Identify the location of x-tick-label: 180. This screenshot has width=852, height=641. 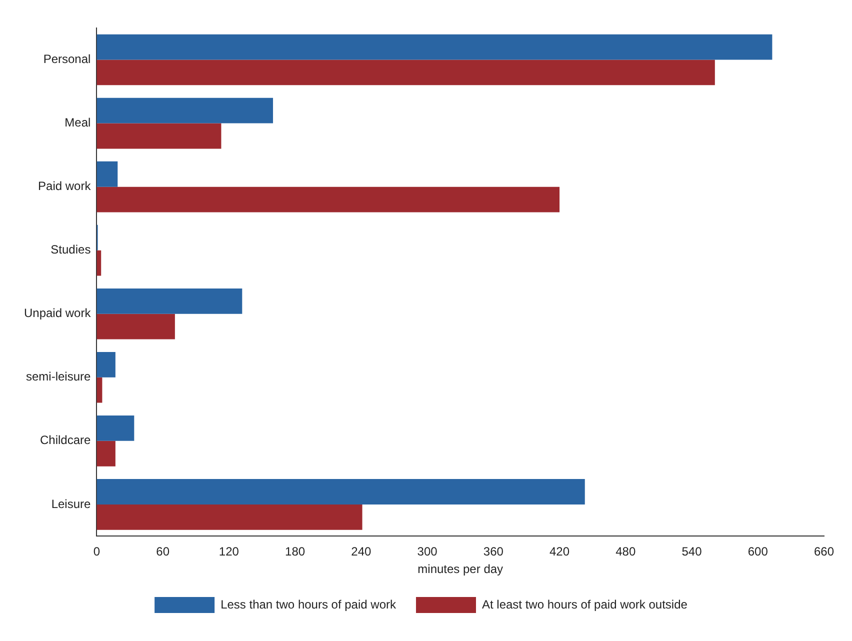
(295, 551).